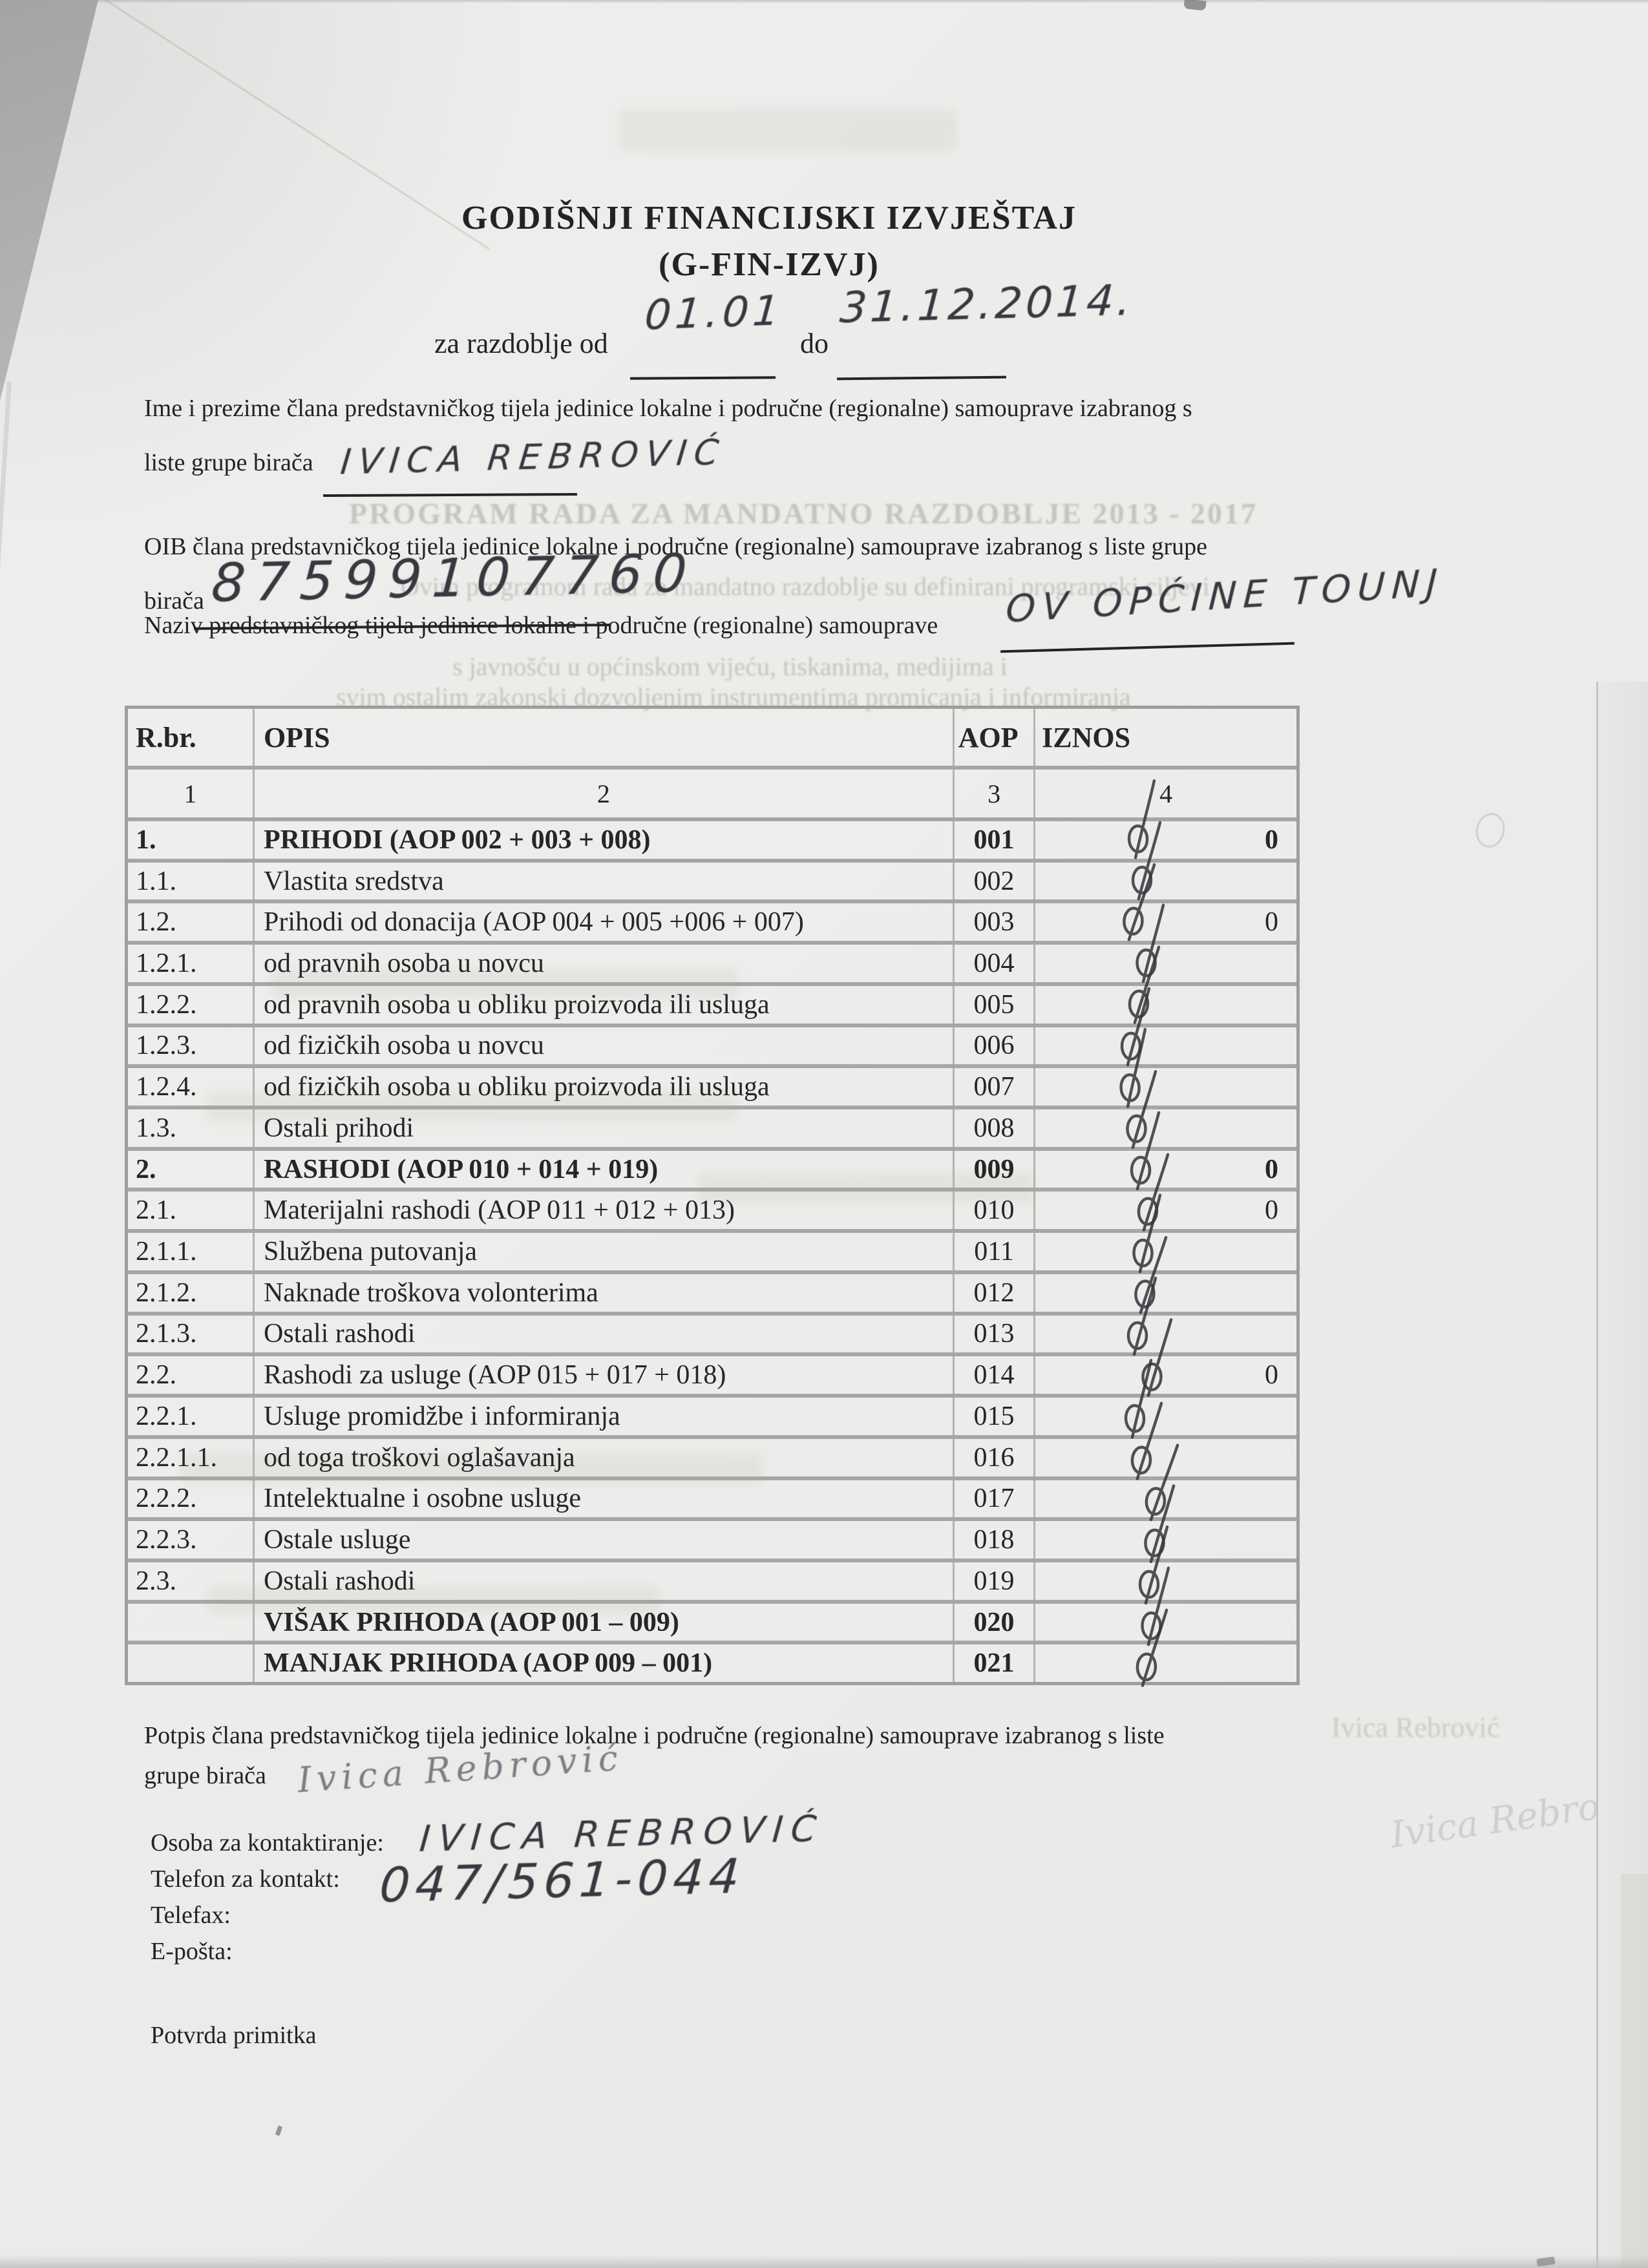 The height and width of the screenshot is (2268, 1648). What do you see at coordinates (992, 738) in the screenshot?
I see `header-aop: AOP` at bounding box center [992, 738].